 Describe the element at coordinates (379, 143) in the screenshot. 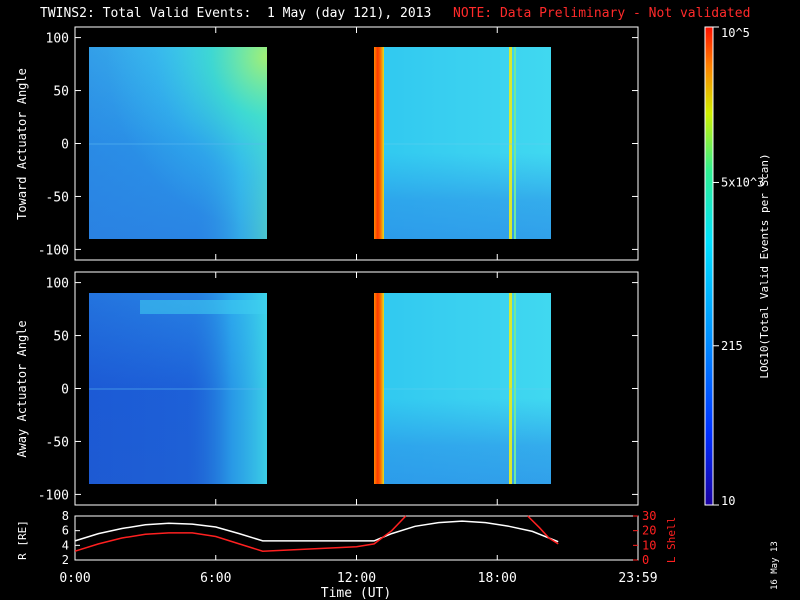

I see `top-red-band` at that location.